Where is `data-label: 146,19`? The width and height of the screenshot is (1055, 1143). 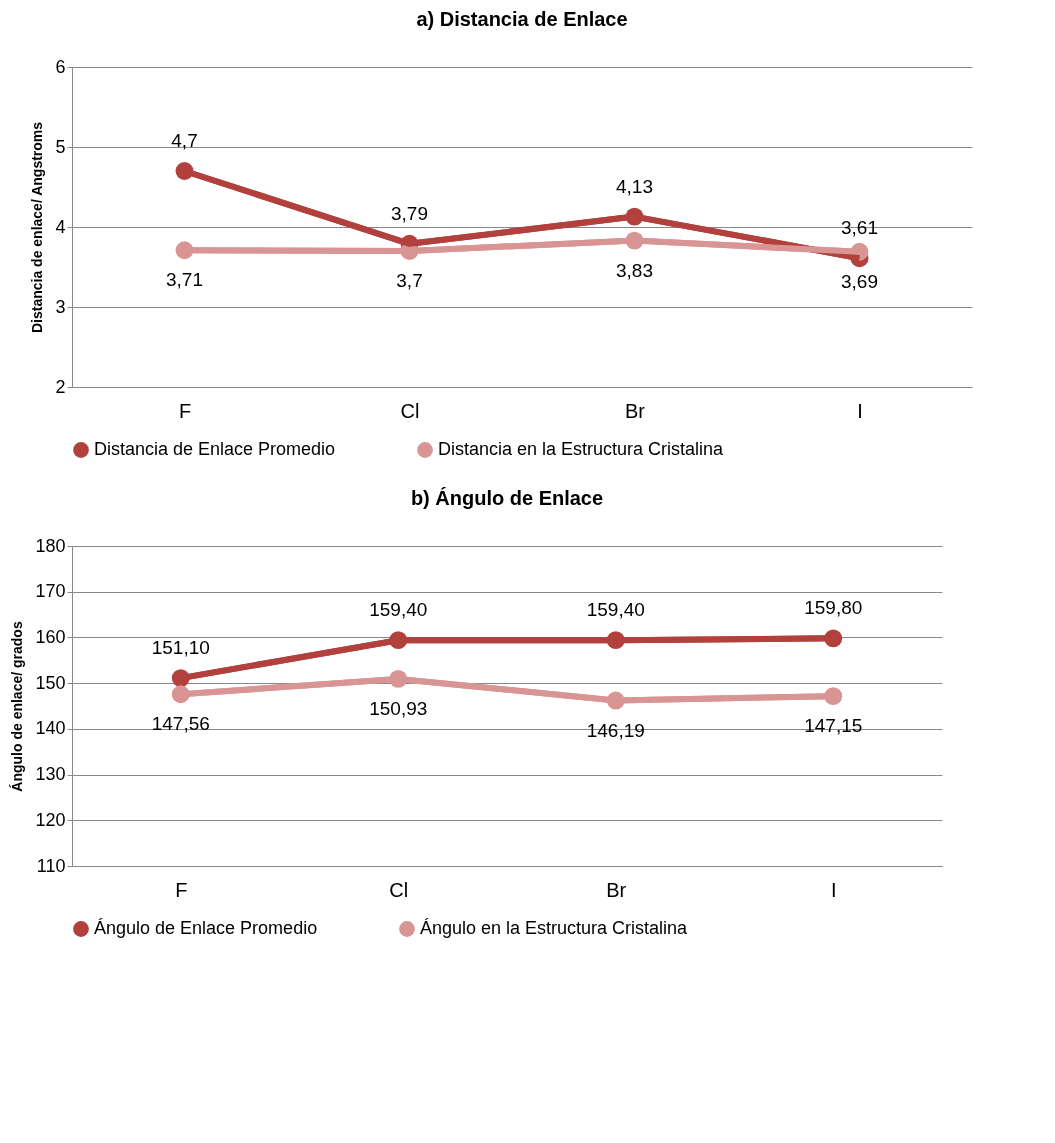 data-label: 146,19 is located at coordinates (615, 730).